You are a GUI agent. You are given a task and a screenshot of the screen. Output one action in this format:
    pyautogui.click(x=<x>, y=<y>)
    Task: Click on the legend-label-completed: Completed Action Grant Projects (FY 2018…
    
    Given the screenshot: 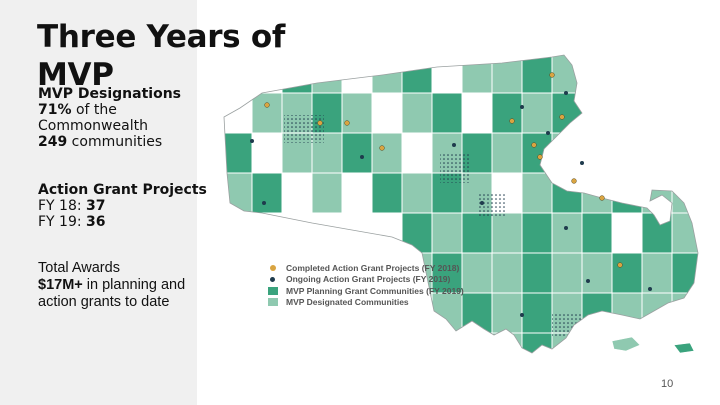 What is the action you would take?
    pyautogui.click(x=373, y=267)
    